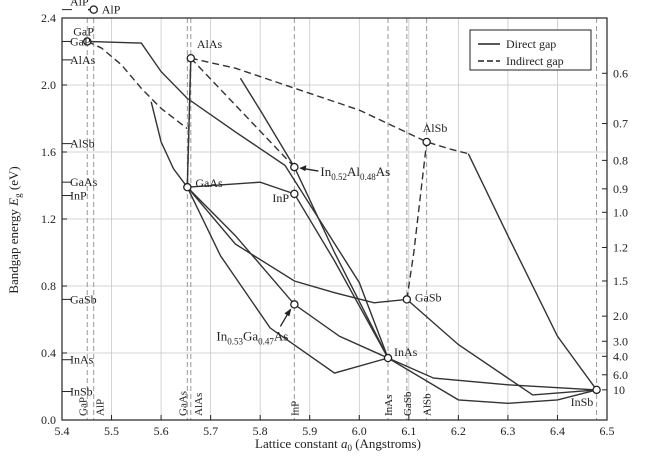 The image size is (646, 458). What do you see at coordinates (388, 358) in the screenshot?
I see `point-inas` at bounding box center [388, 358].